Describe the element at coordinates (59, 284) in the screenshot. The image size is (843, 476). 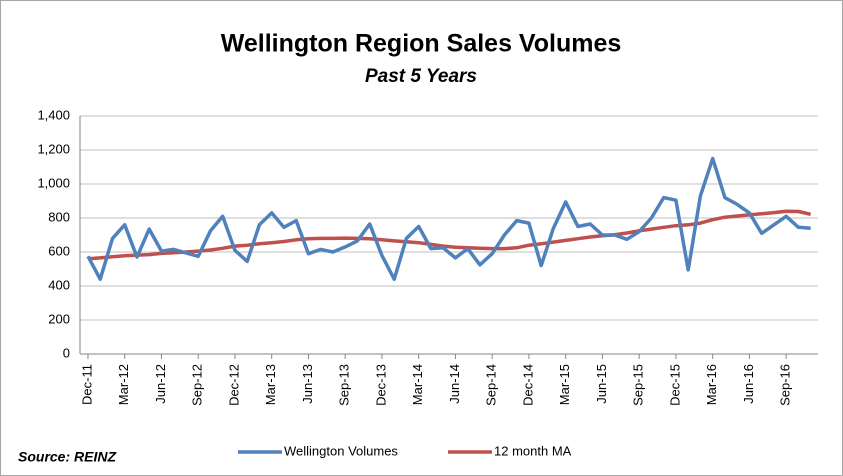
I see `y-tick-label: 400` at that location.